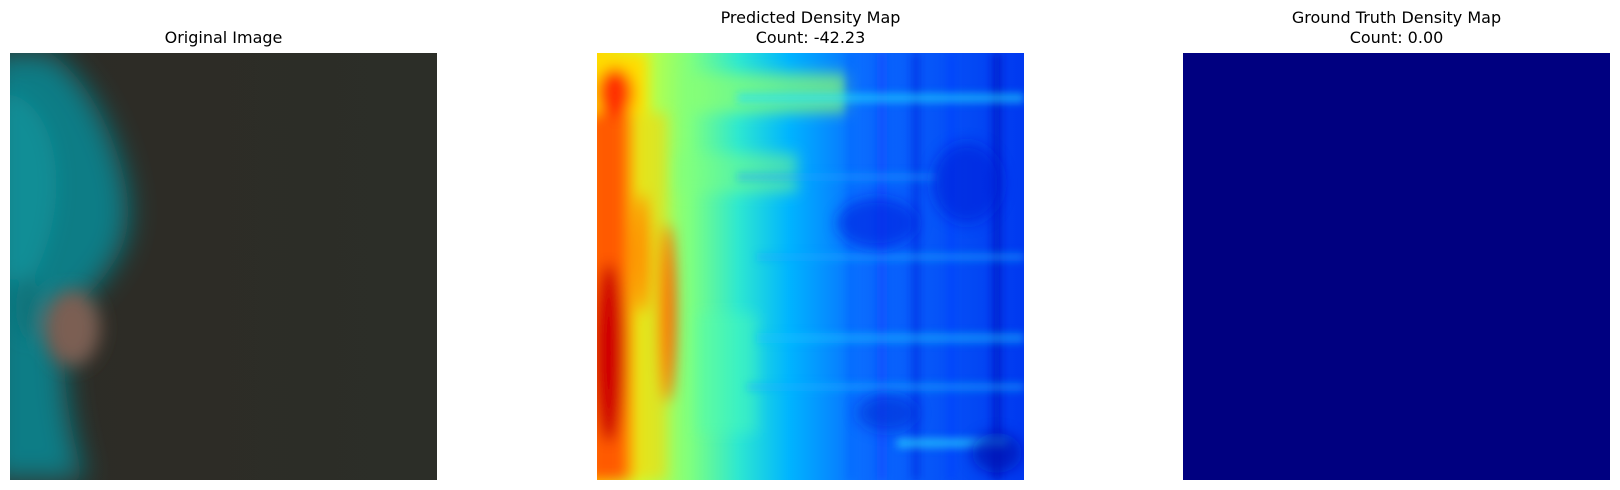 This screenshot has width=1620, height=490. What do you see at coordinates (1396, 37) in the screenshot?
I see `ground-truth-count-label: Count: 0.00` at bounding box center [1396, 37].